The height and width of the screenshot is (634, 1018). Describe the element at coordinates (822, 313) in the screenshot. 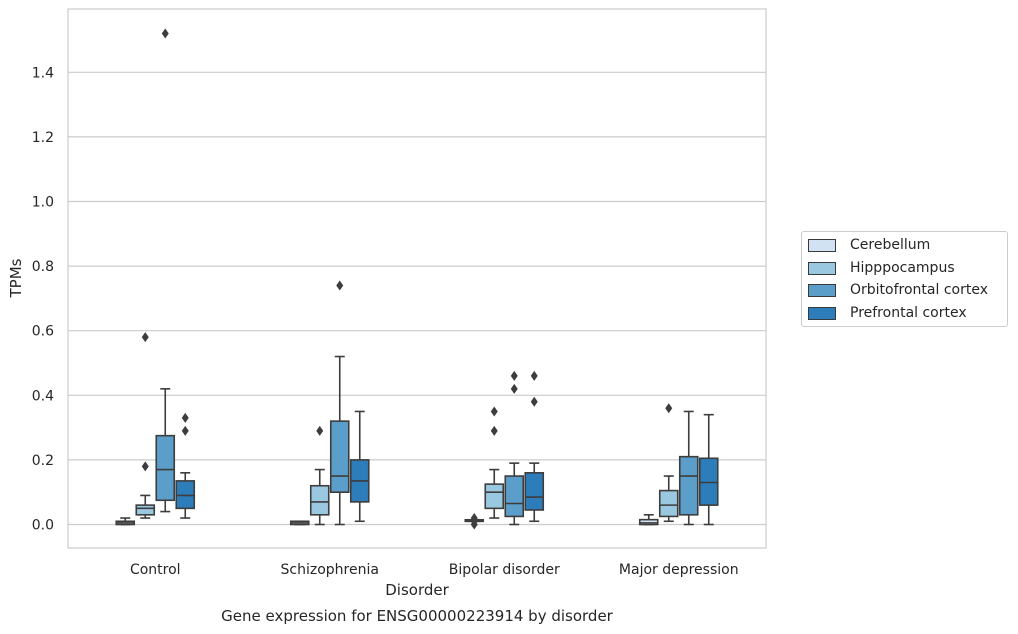

I see `legend-swatch-prefrontal-cortex` at that location.